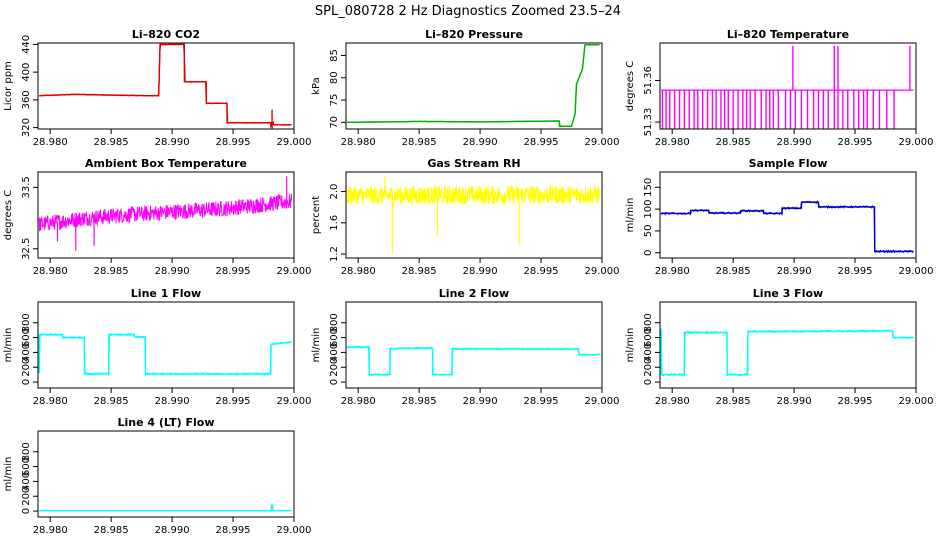  I want to click on y-tick-label: 1.6, so click(334, 223).